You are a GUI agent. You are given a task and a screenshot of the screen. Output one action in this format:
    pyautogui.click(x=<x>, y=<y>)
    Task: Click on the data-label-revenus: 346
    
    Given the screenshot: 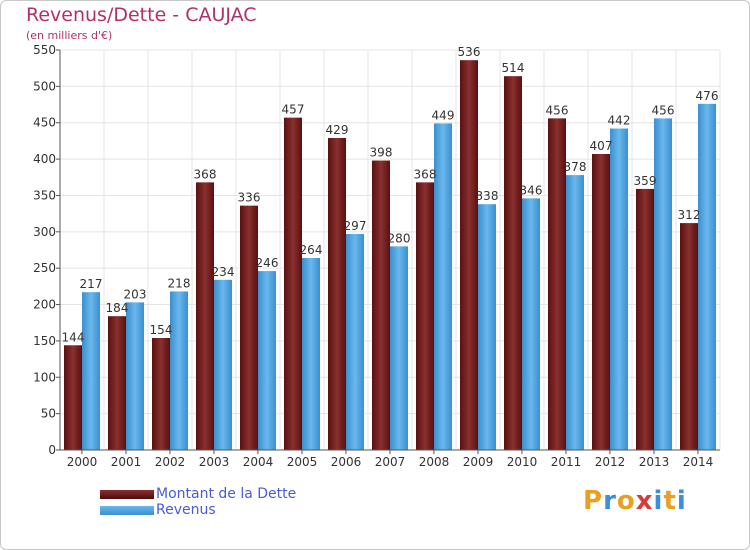 What is the action you would take?
    pyautogui.click(x=531, y=190)
    